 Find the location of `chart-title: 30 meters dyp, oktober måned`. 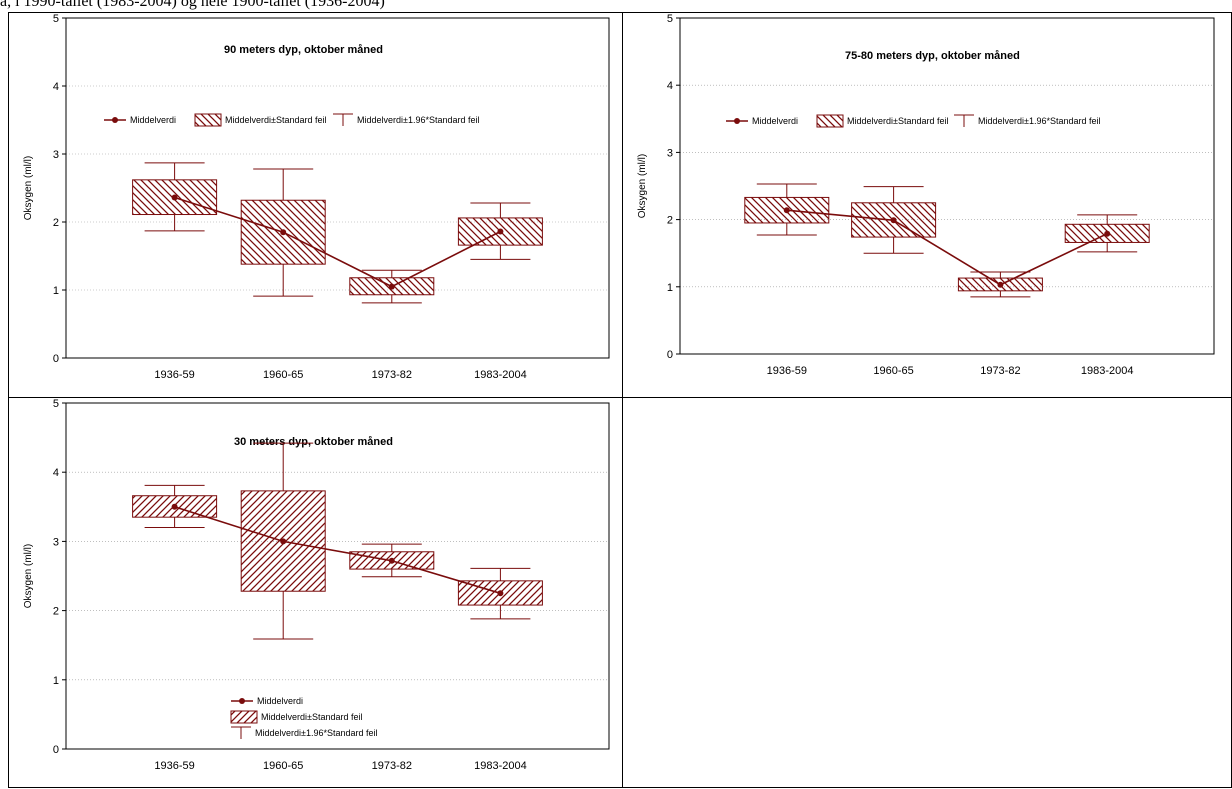

chart-title: 30 meters dyp, oktober måned is located at coordinates (313, 442).